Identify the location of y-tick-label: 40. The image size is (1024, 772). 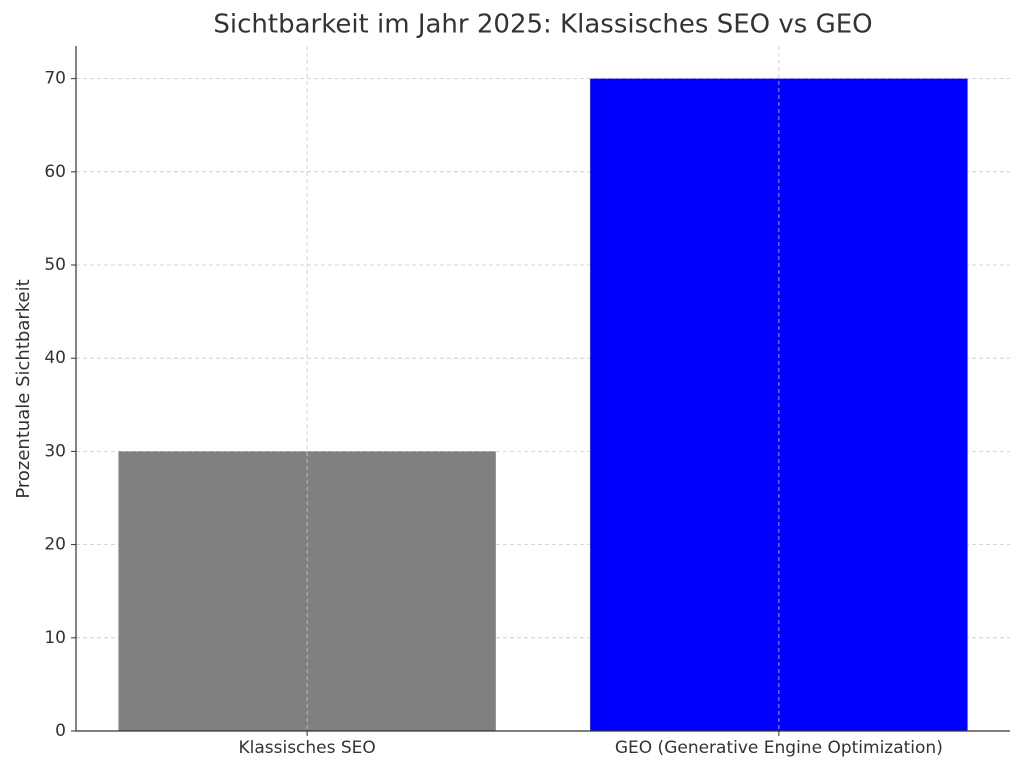
(55, 358).